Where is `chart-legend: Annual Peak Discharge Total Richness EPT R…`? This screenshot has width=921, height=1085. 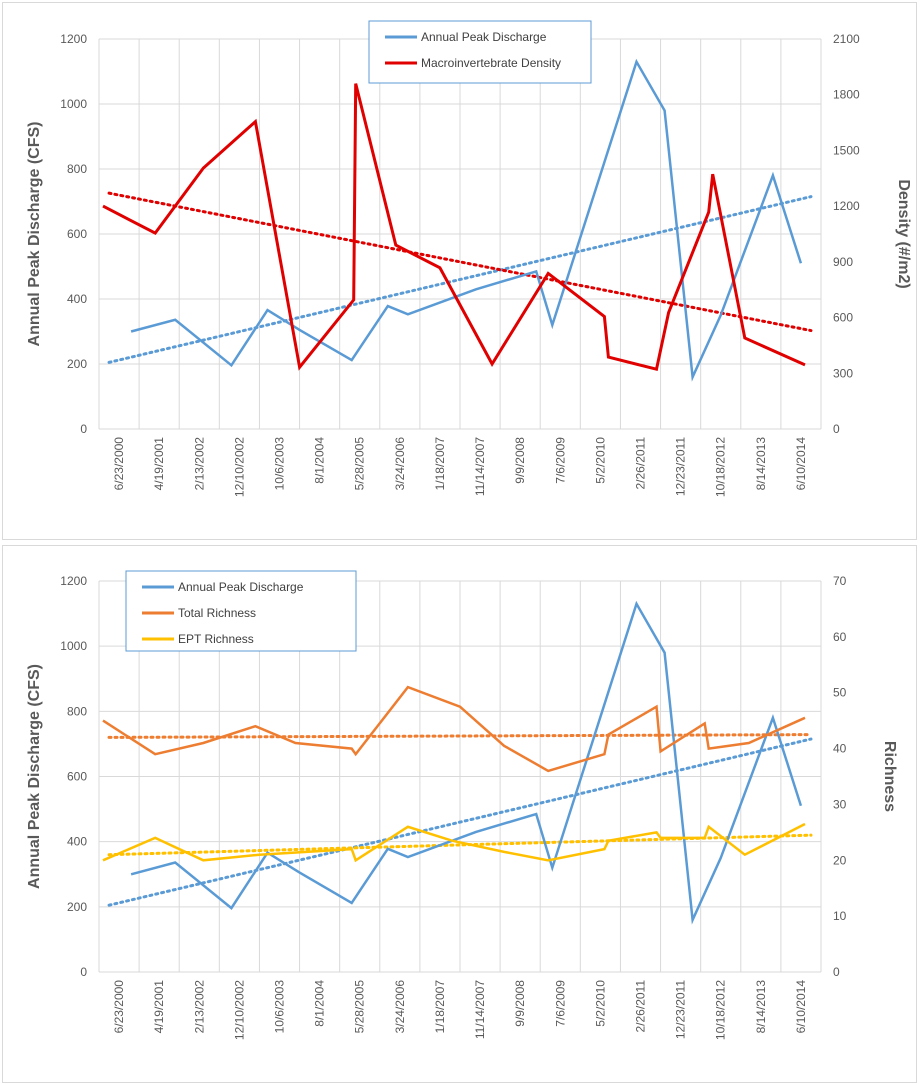
chart-legend: Annual Peak Discharge Total Richness EPT R… is located at coordinates (241, 611).